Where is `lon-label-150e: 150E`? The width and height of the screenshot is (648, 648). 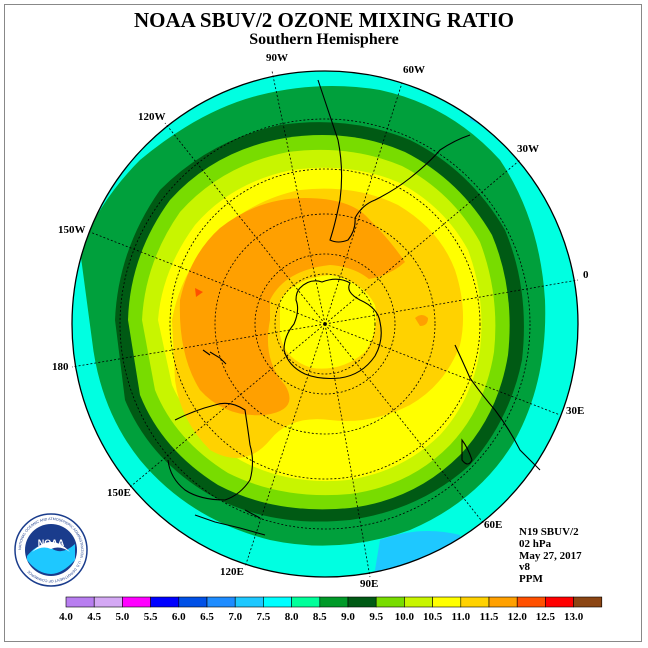 lon-label-150e: 150E is located at coordinates (119, 493).